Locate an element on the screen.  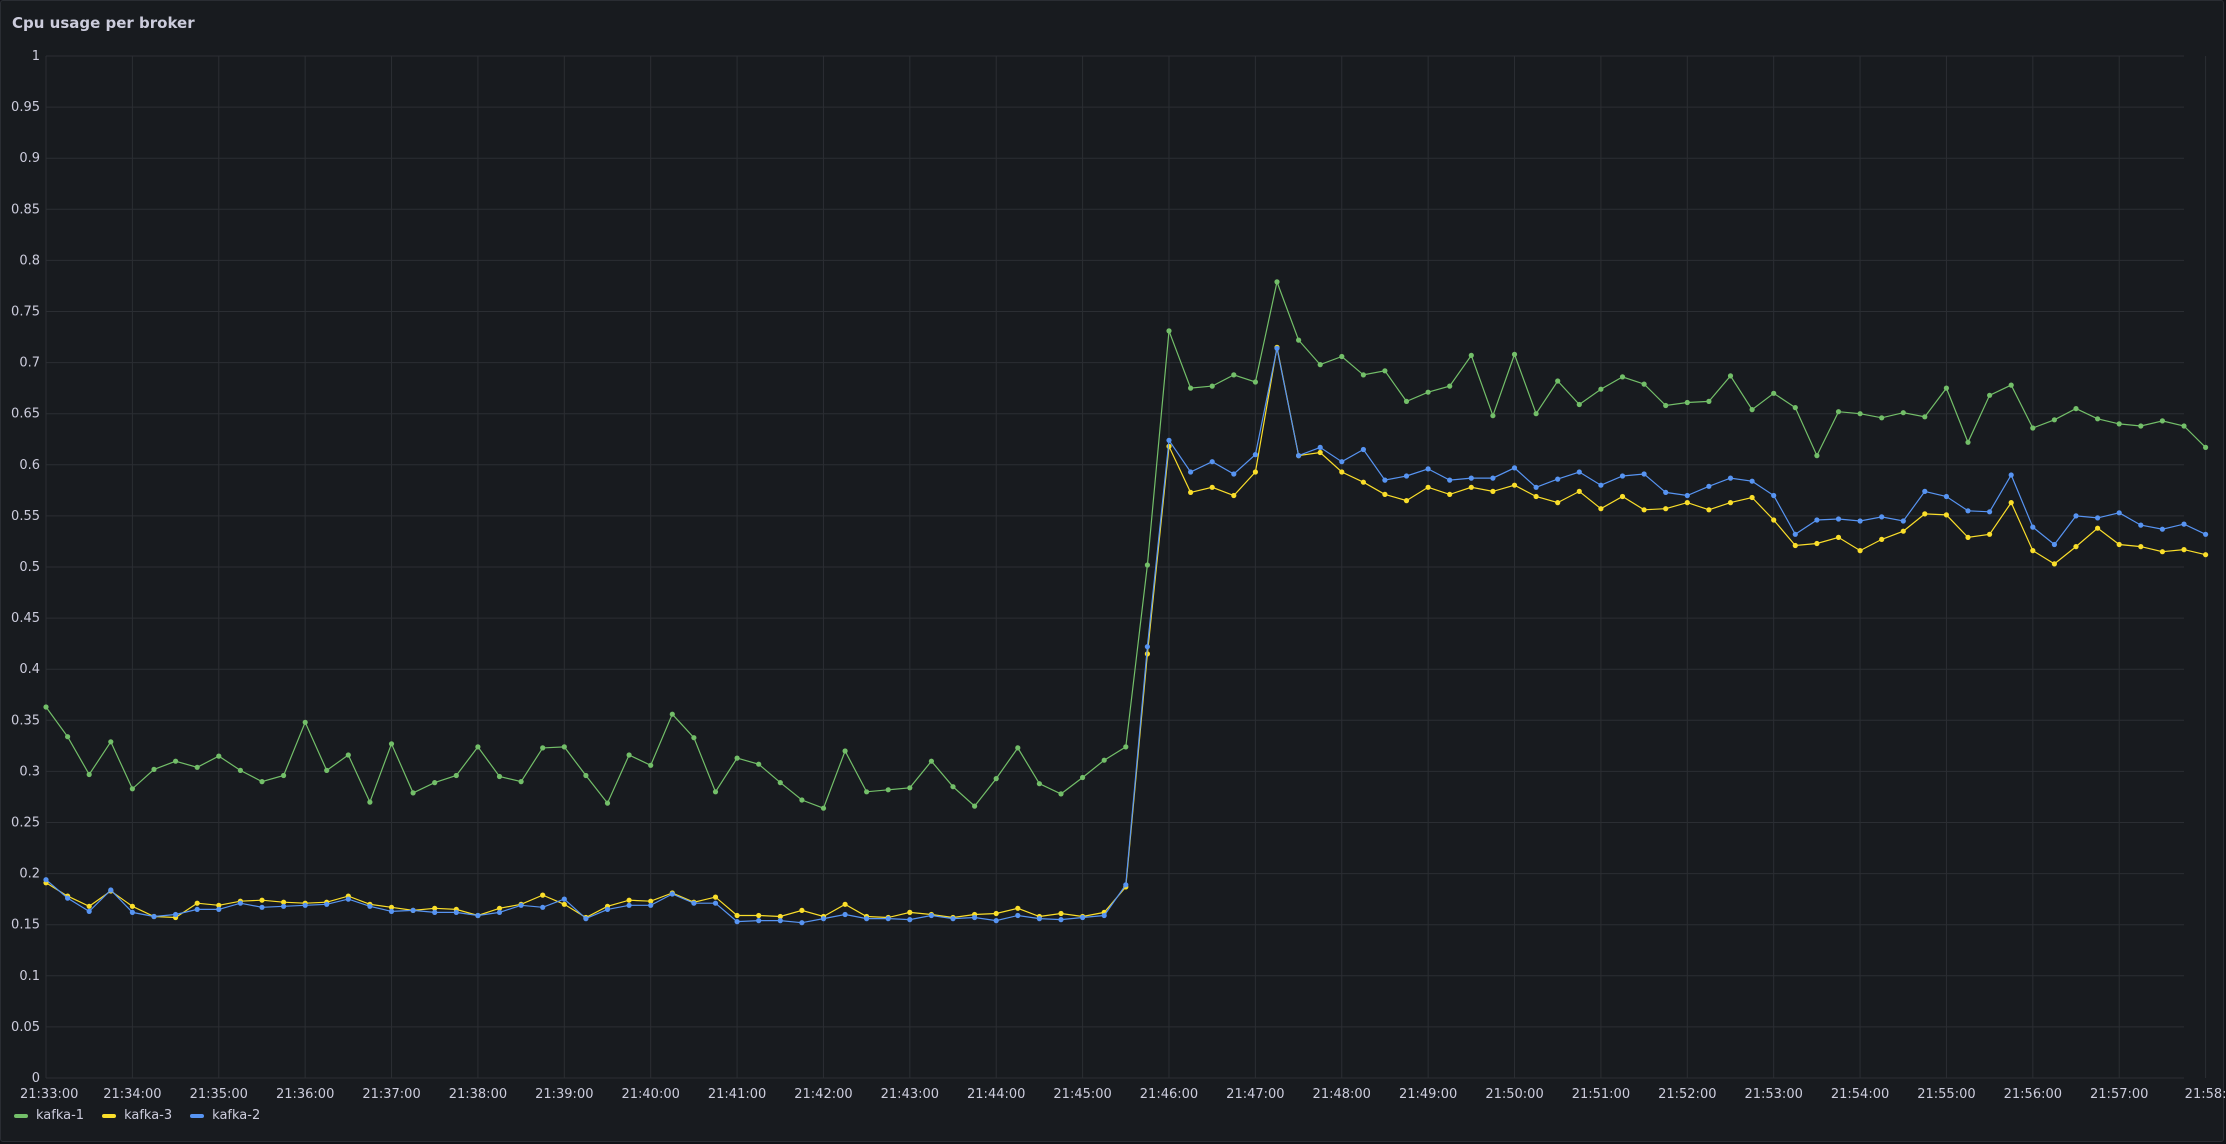
panel-title: Cpu usage per broker is located at coordinates (103, 23).